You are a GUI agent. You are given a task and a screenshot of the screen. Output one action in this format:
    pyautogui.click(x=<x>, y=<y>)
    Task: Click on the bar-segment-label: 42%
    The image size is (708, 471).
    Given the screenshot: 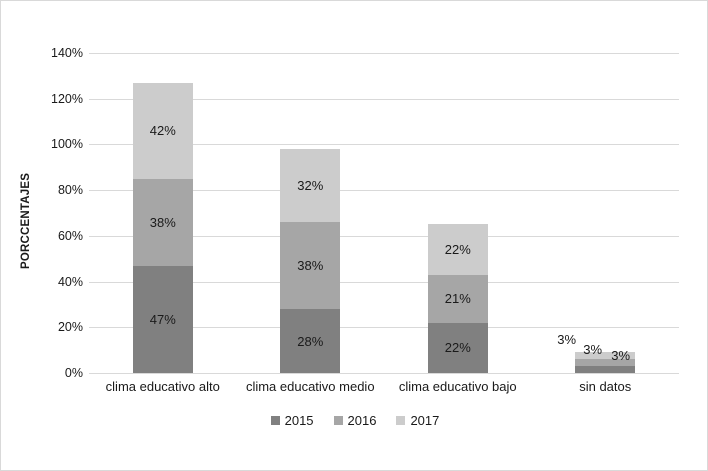 What is the action you would take?
    pyautogui.click(x=162, y=131)
    